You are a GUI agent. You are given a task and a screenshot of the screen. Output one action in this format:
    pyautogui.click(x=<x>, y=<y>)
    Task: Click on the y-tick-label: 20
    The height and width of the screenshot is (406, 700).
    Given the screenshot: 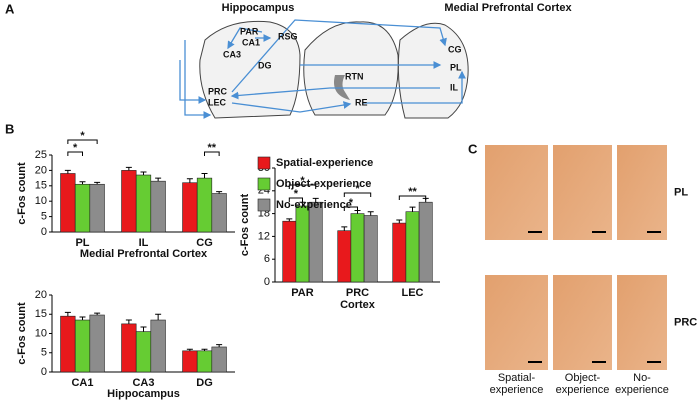 What is the action you would take?
    pyautogui.click(x=41, y=170)
    